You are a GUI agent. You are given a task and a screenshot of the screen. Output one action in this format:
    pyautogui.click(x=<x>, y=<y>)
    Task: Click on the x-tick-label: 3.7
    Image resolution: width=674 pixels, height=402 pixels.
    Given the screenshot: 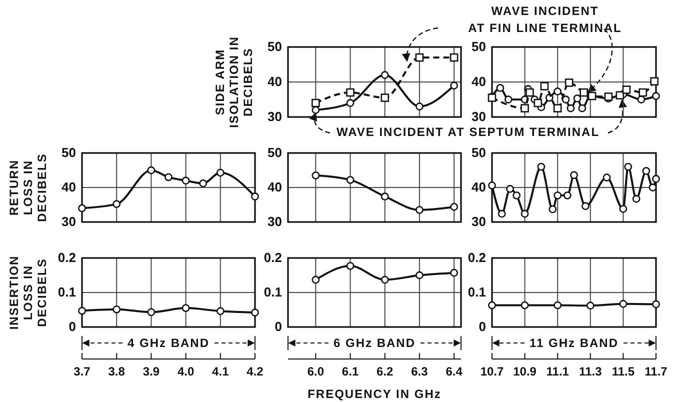 What is the action you would take?
    pyautogui.click(x=82, y=371)
    